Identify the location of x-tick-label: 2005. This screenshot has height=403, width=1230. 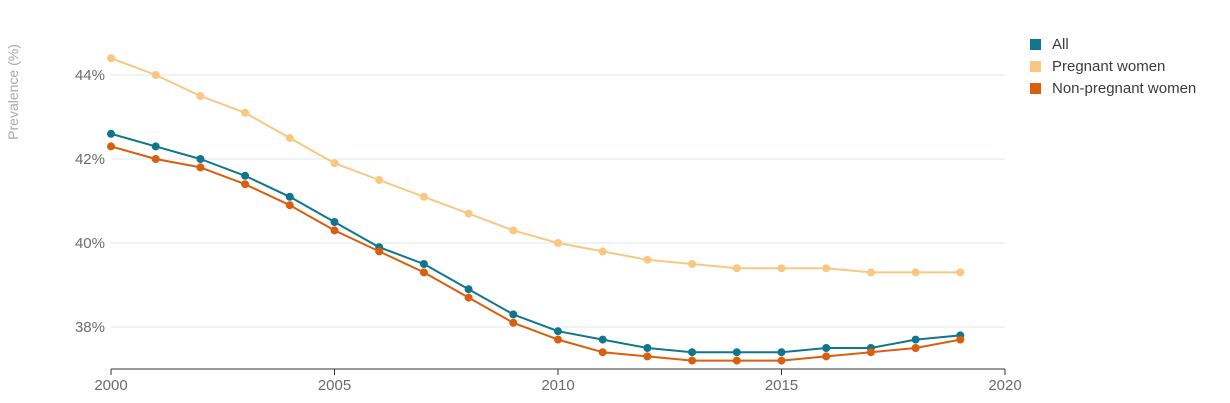
(334, 385).